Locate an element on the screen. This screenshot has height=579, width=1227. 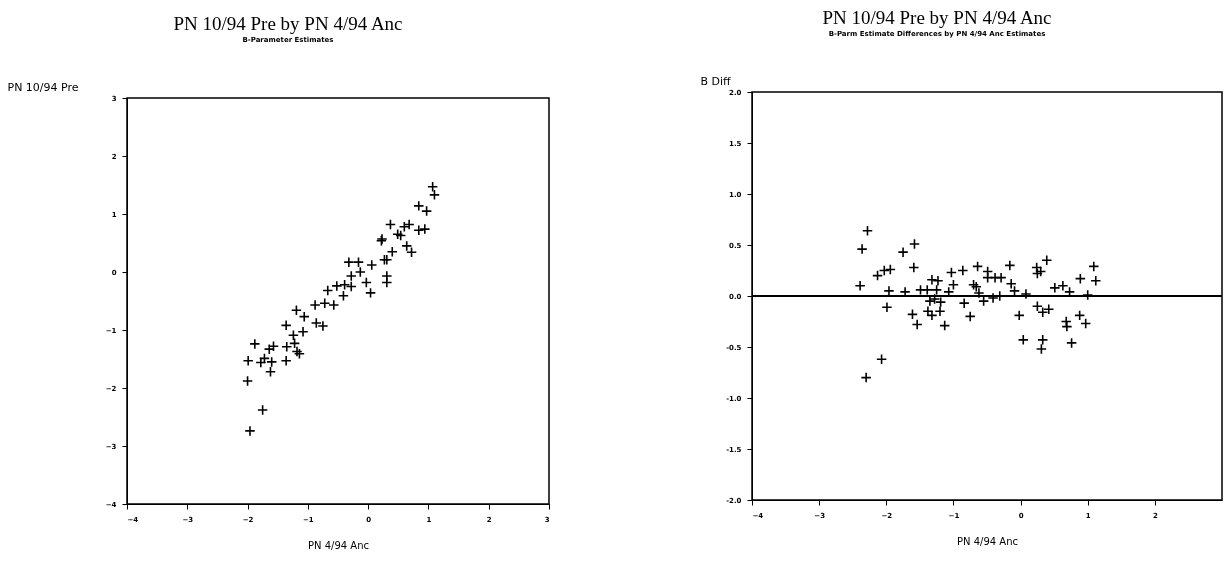
y-axis-title: B Diff is located at coordinates (716, 81).